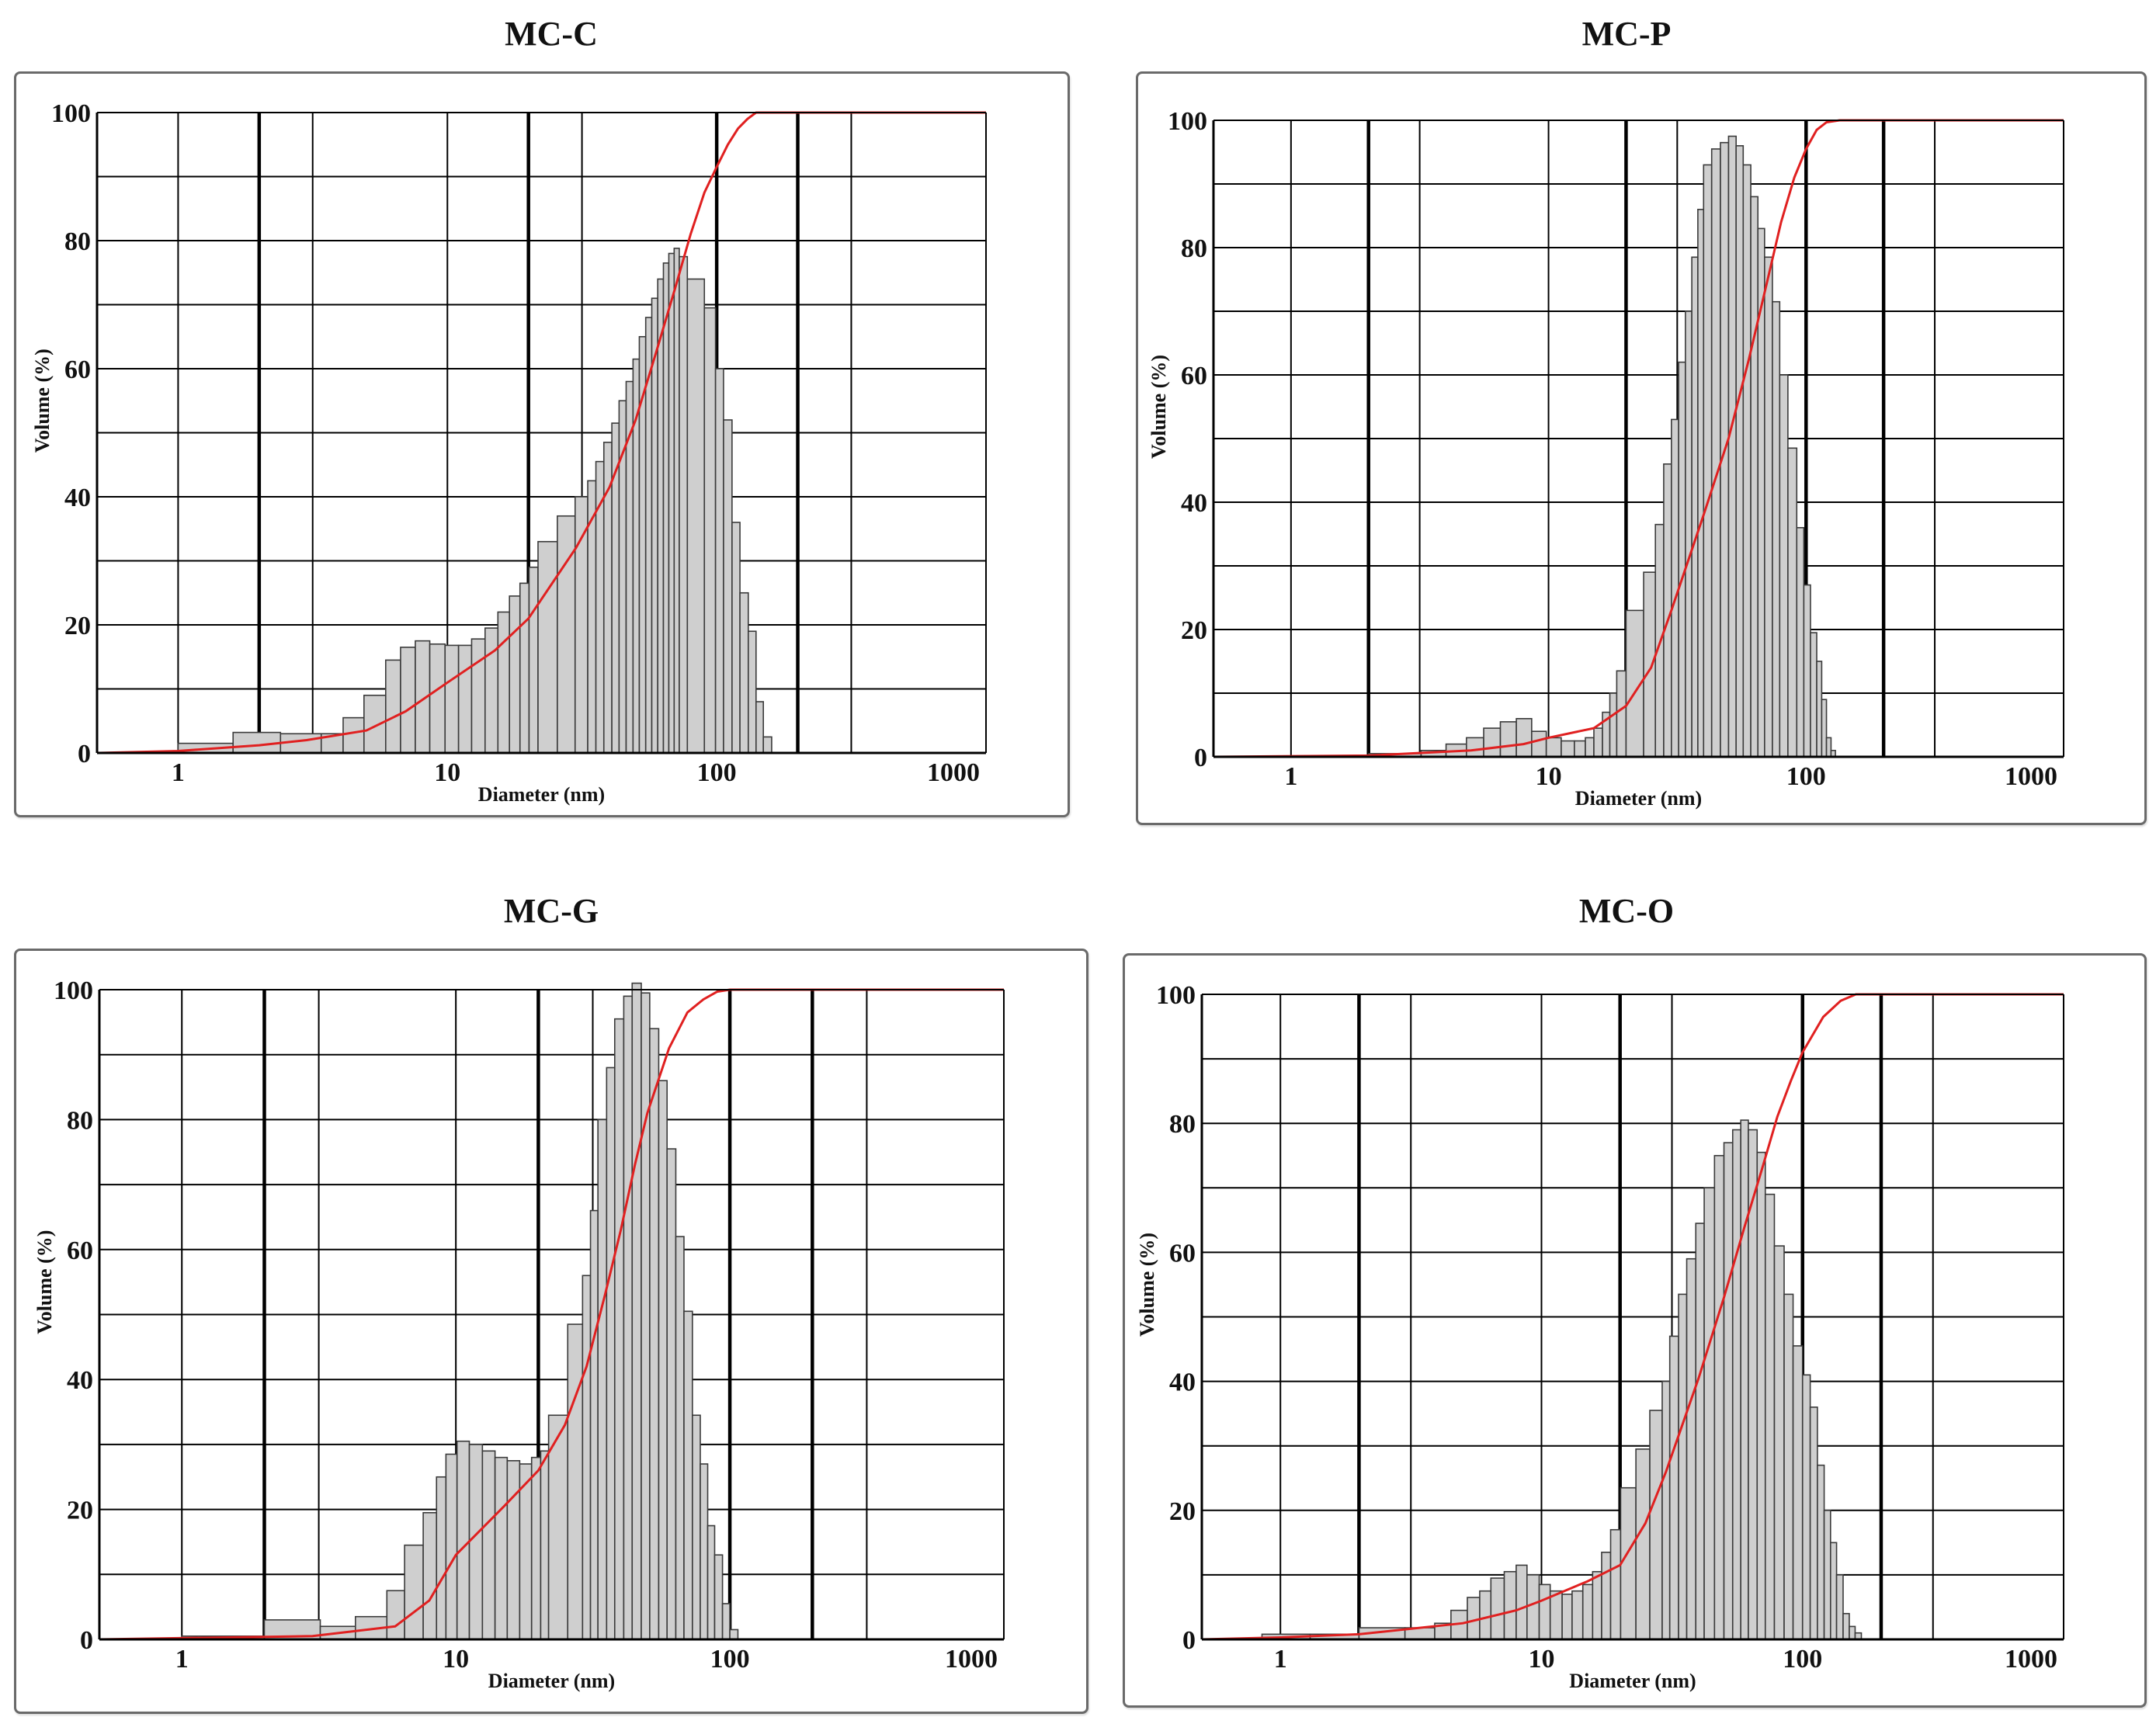 The image size is (2156, 1717). I want to click on chart-title-mc-c: MC-C, so click(551, 34).